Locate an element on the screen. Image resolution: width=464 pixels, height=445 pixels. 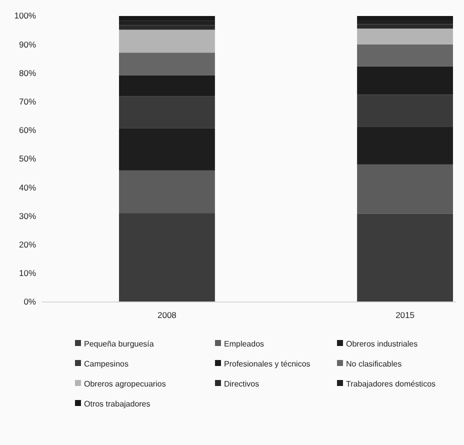
legend-label: Profesionales y técnicos is located at coordinates (267, 364).